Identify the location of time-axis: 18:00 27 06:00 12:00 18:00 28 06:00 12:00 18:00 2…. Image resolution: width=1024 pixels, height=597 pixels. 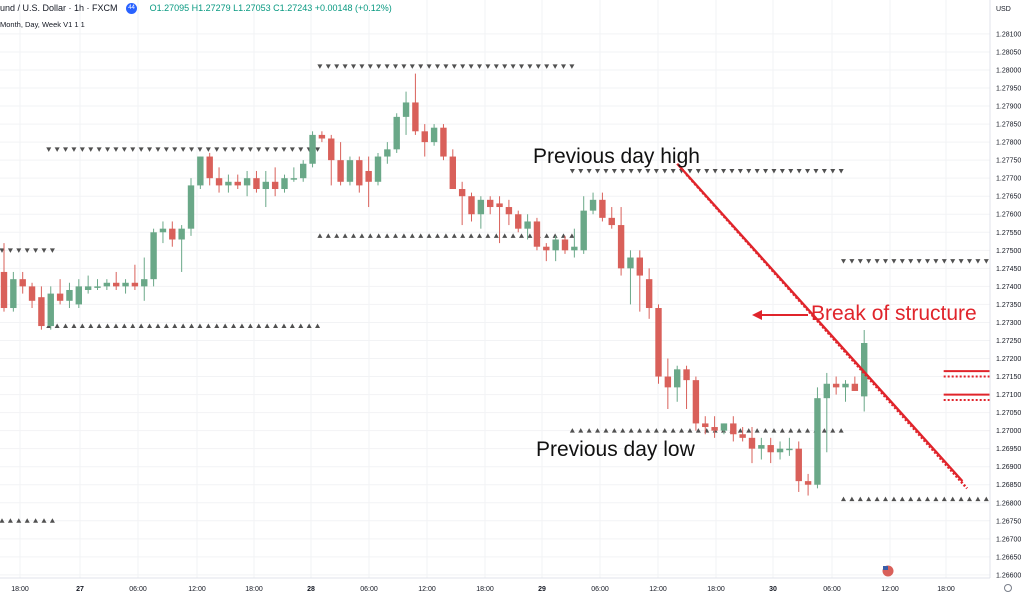
(512, 581).